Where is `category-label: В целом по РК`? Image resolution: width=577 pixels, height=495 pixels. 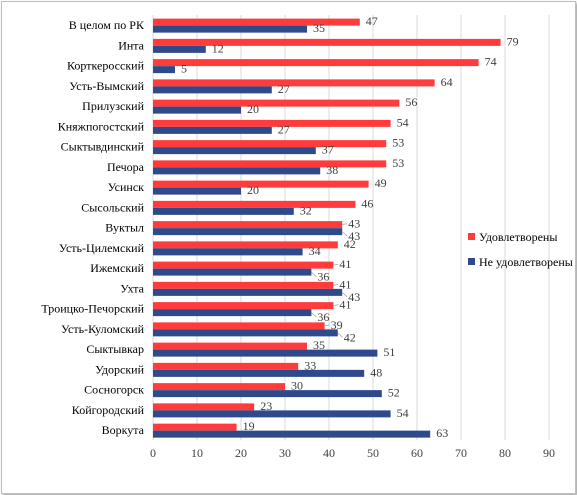 category-label: В целом по РК is located at coordinates (107, 25).